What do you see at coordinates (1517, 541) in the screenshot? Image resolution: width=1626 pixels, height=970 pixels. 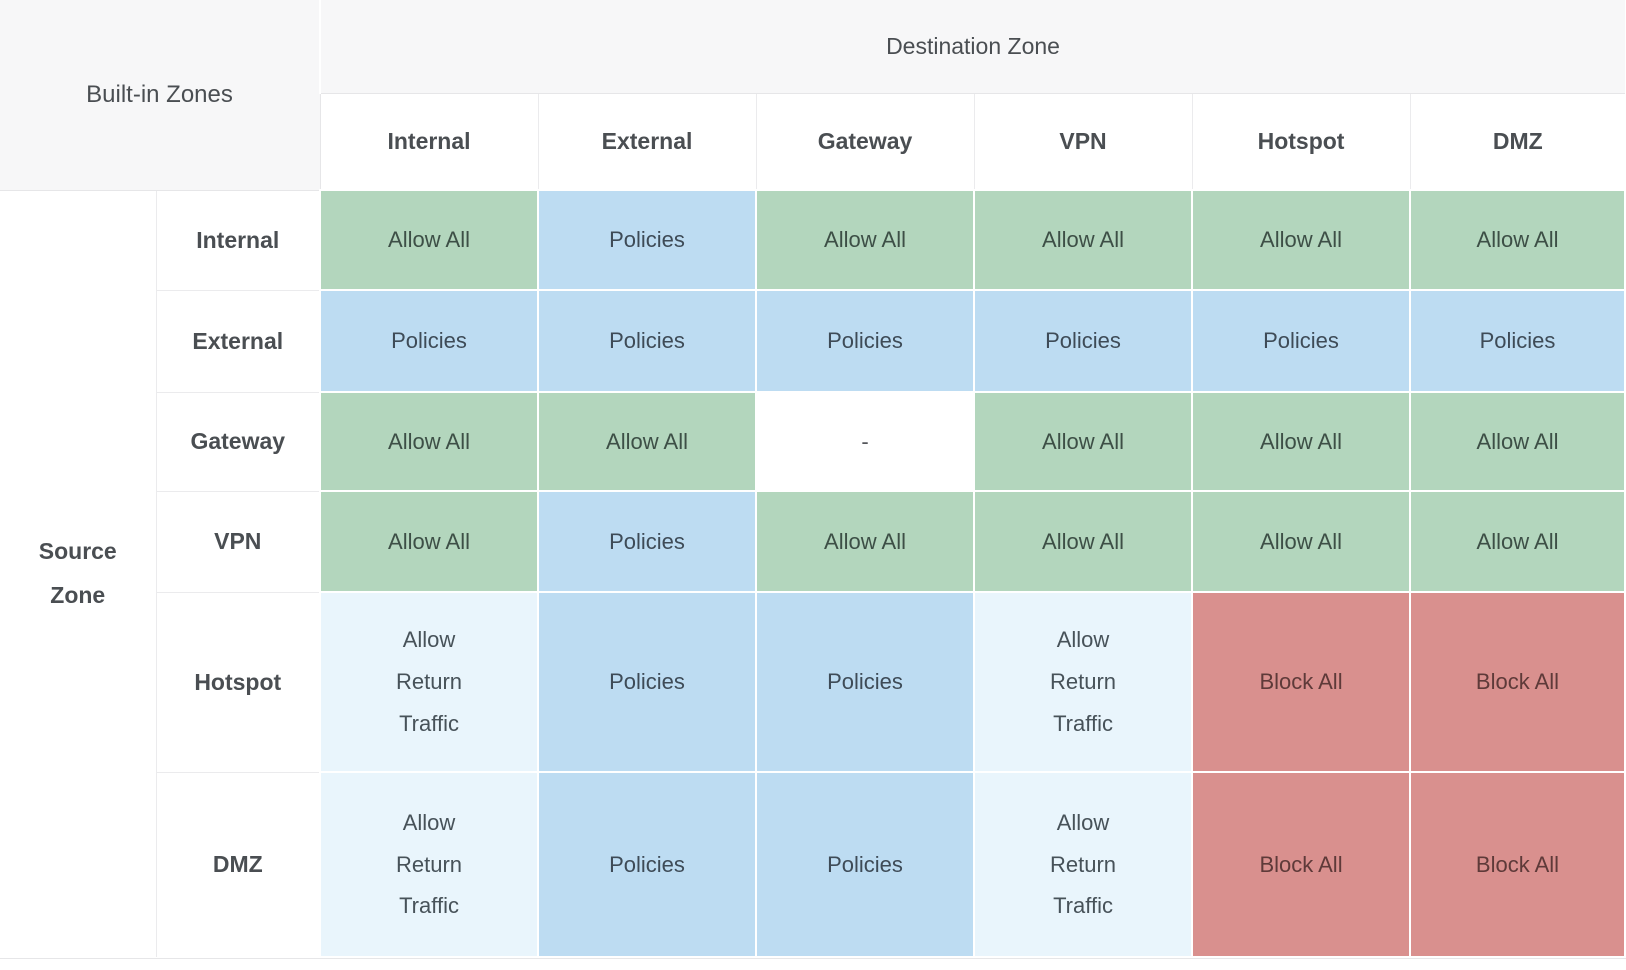 I see `policy-cell-vpn-dmz: Allow All` at bounding box center [1517, 541].